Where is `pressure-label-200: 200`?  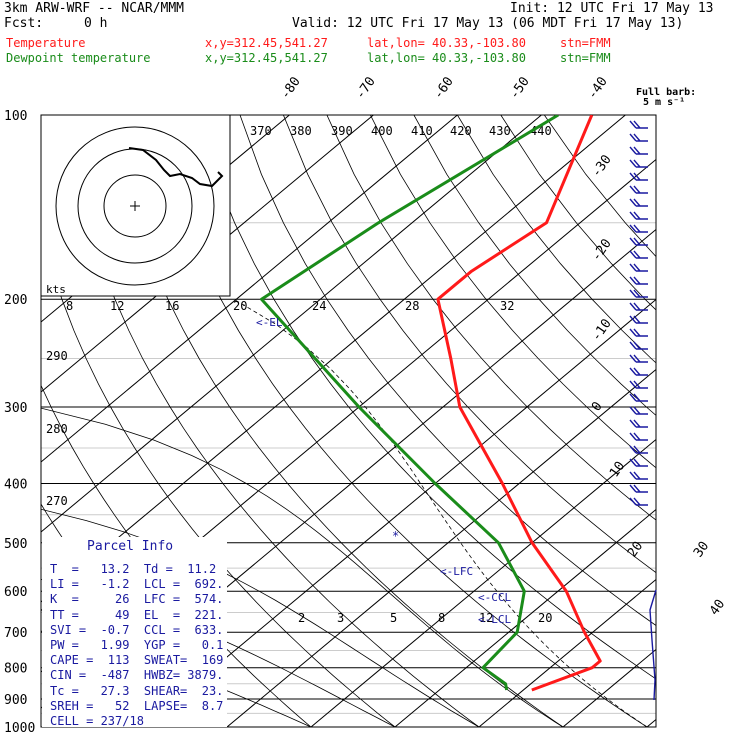
pressure-label-200: 200 is located at coordinates (15, 300).